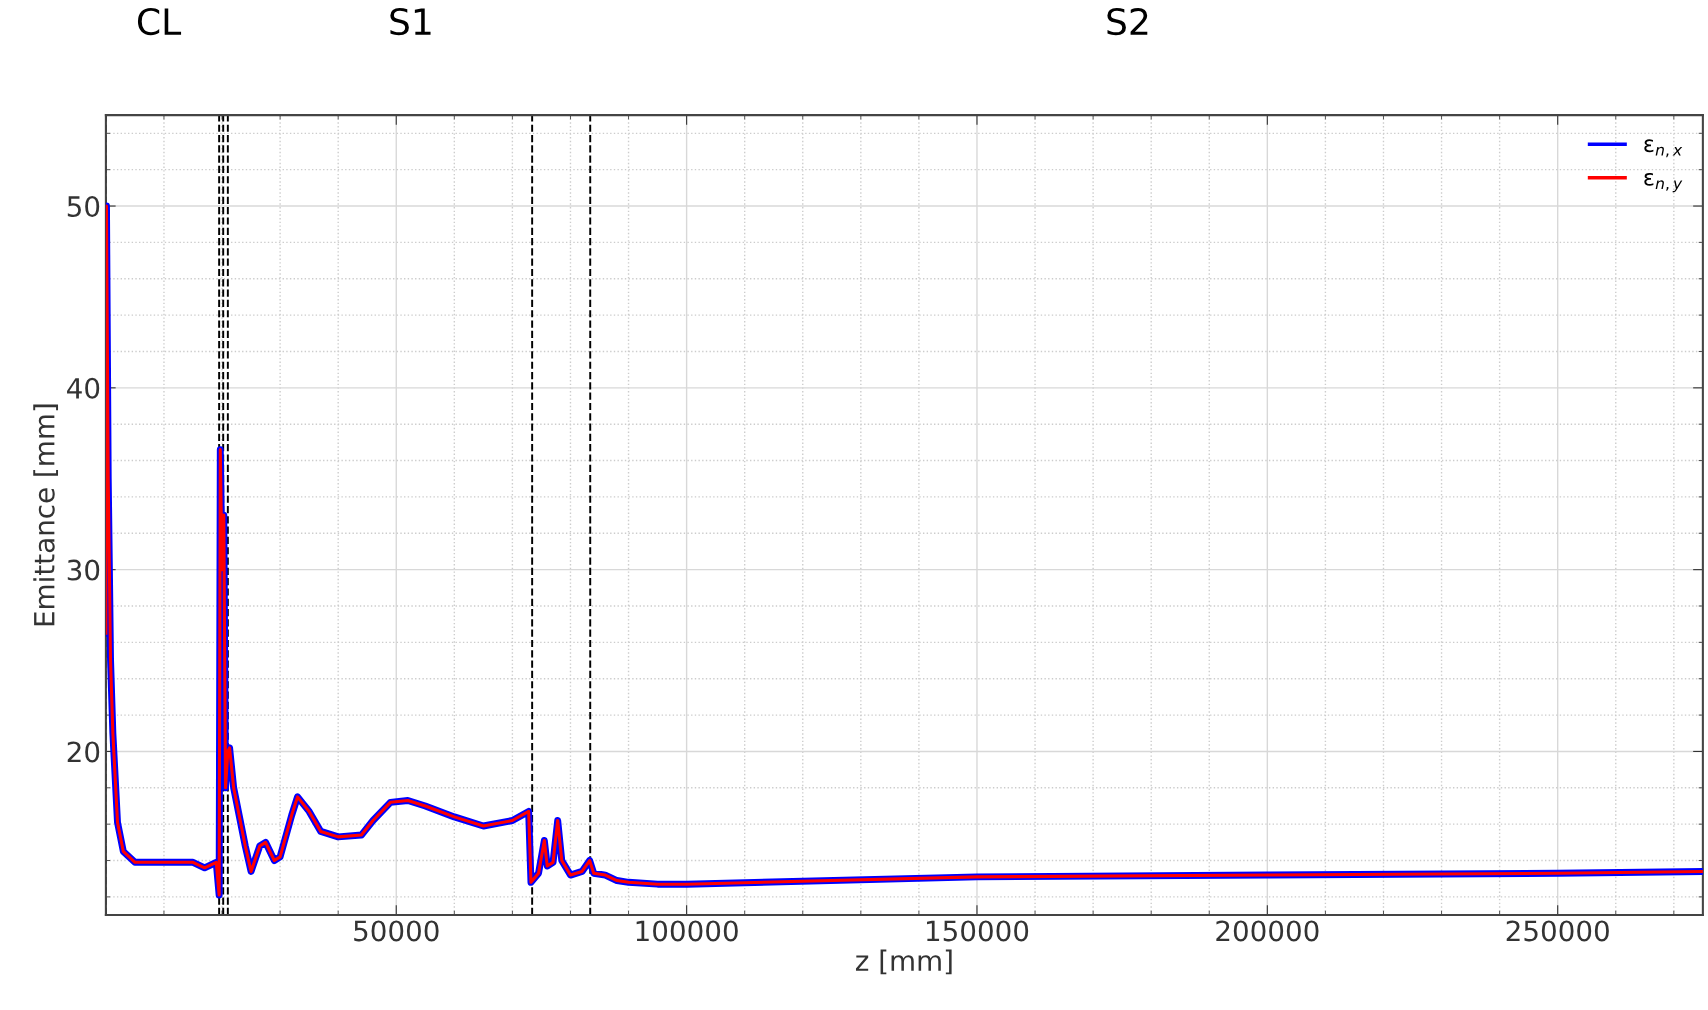  What do you see at coordinates (1557, 931) in the screenshot?
I see `x-tick-label: 250000` at bounding box center [1557, 931].